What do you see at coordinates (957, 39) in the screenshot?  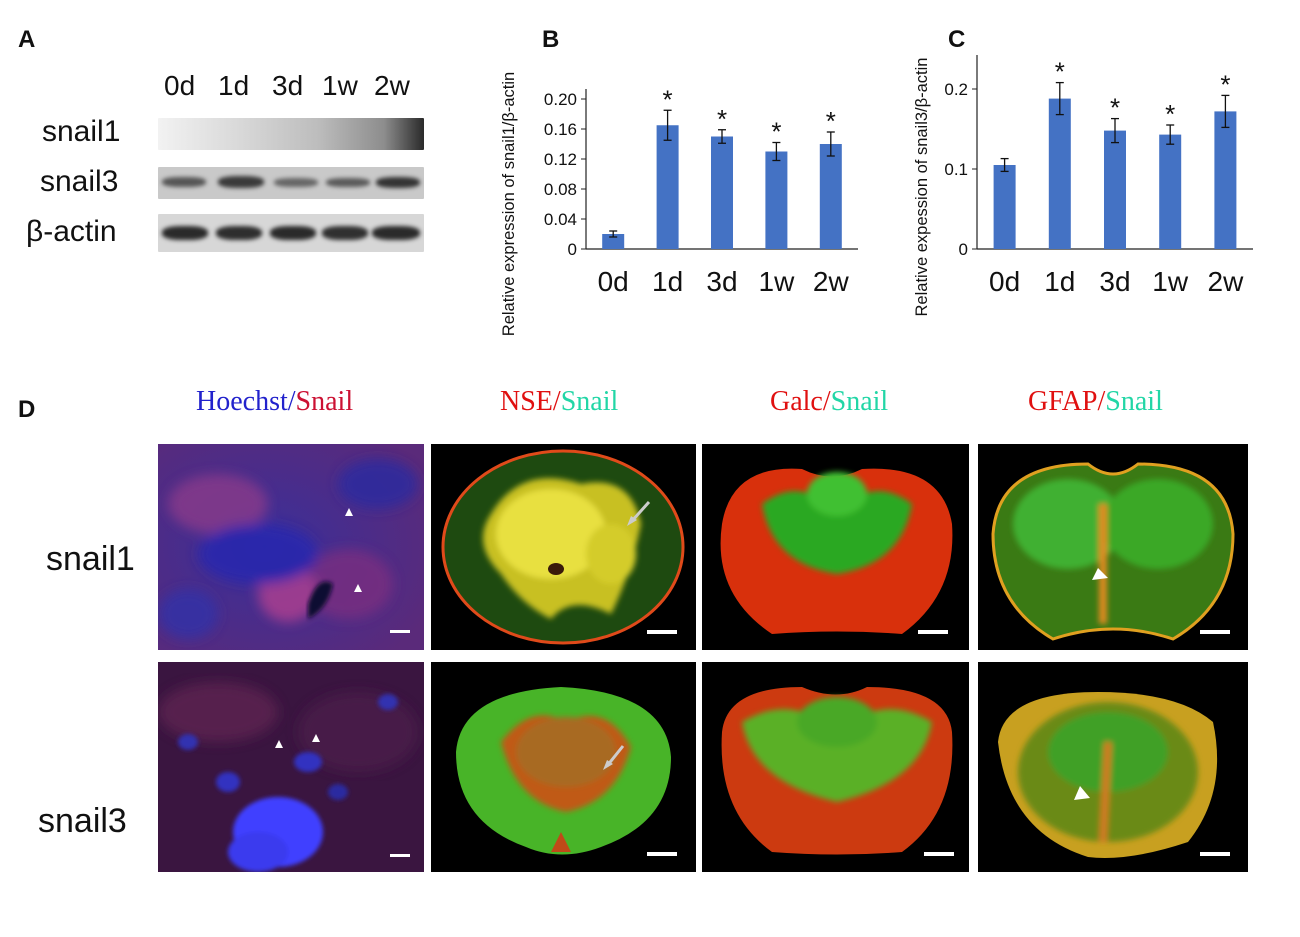 I see `panel-letter-c: C` at bounding box center [957, 39].